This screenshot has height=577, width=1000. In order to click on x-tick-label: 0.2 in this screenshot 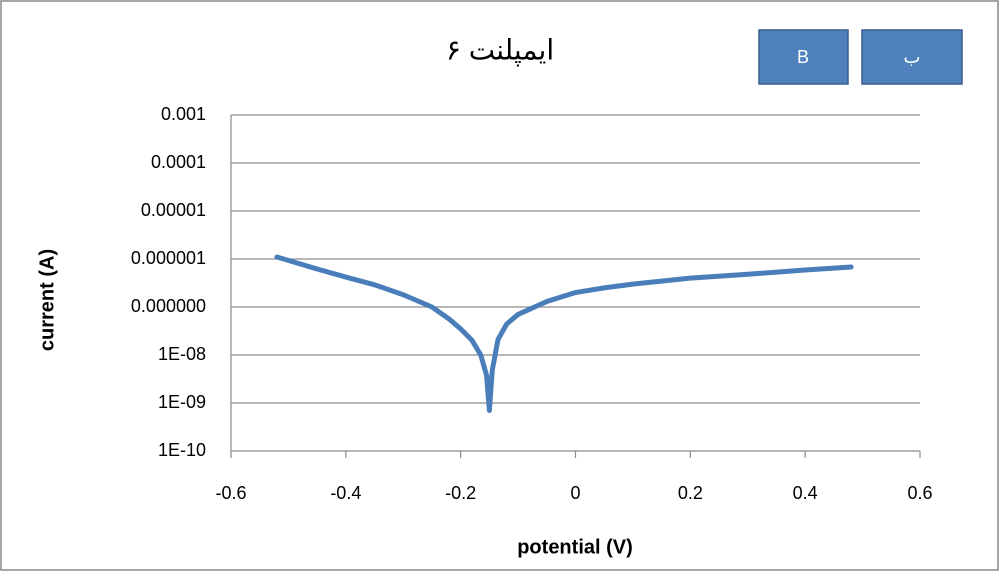, I will do `click(690, 493)`.